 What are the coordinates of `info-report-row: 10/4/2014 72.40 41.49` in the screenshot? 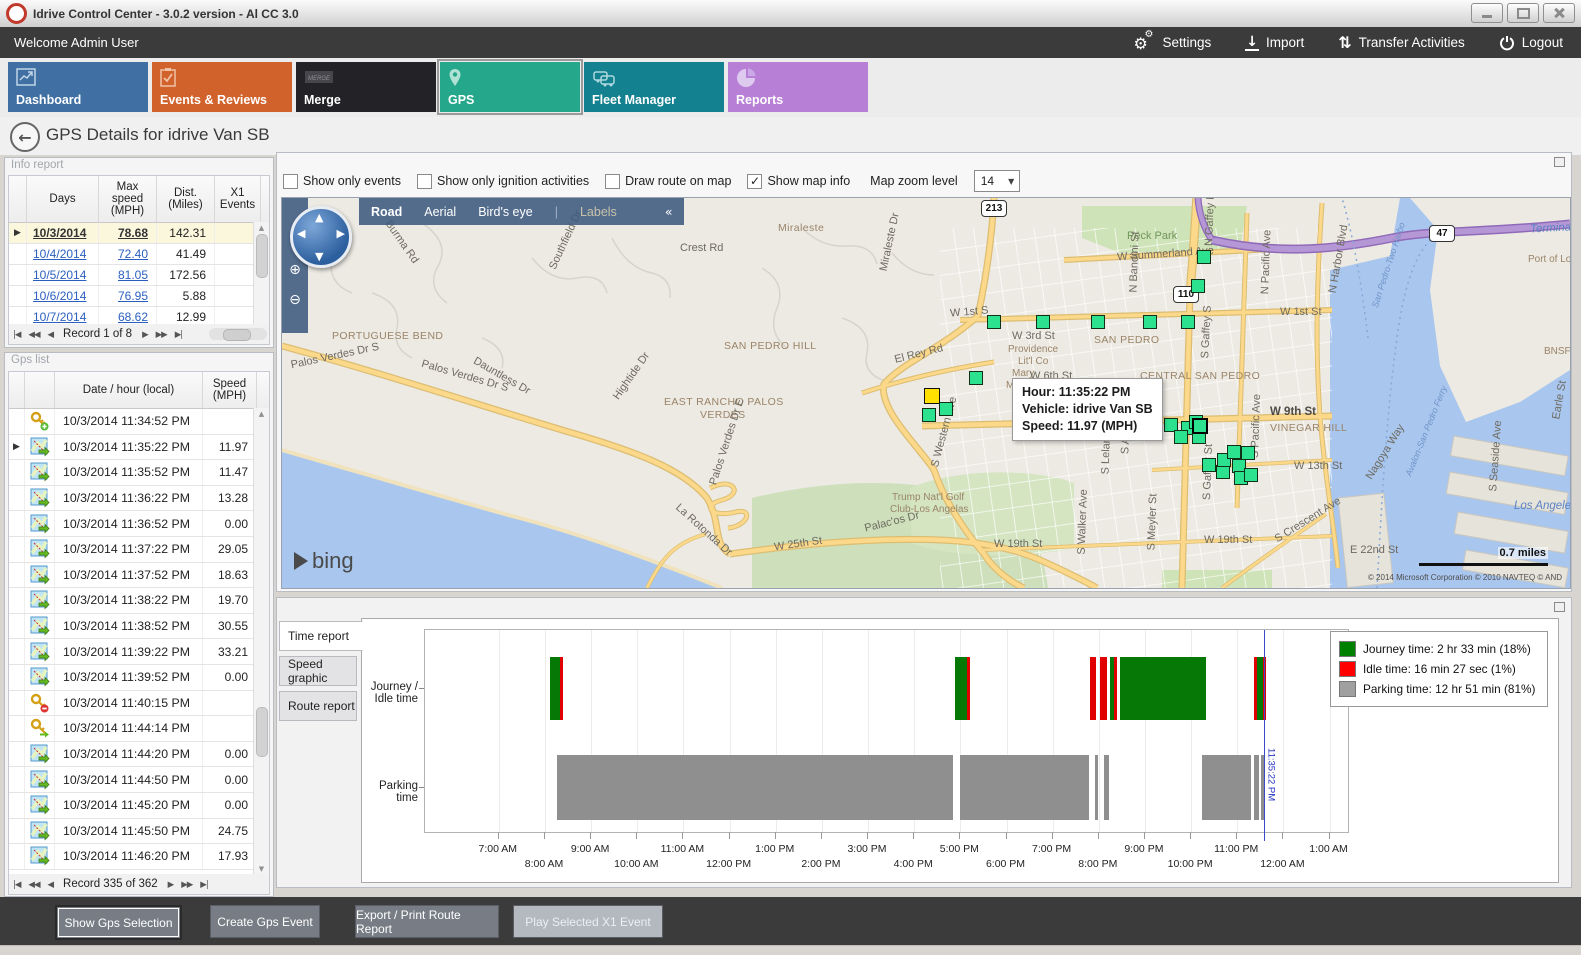 It's located at (139, 254).